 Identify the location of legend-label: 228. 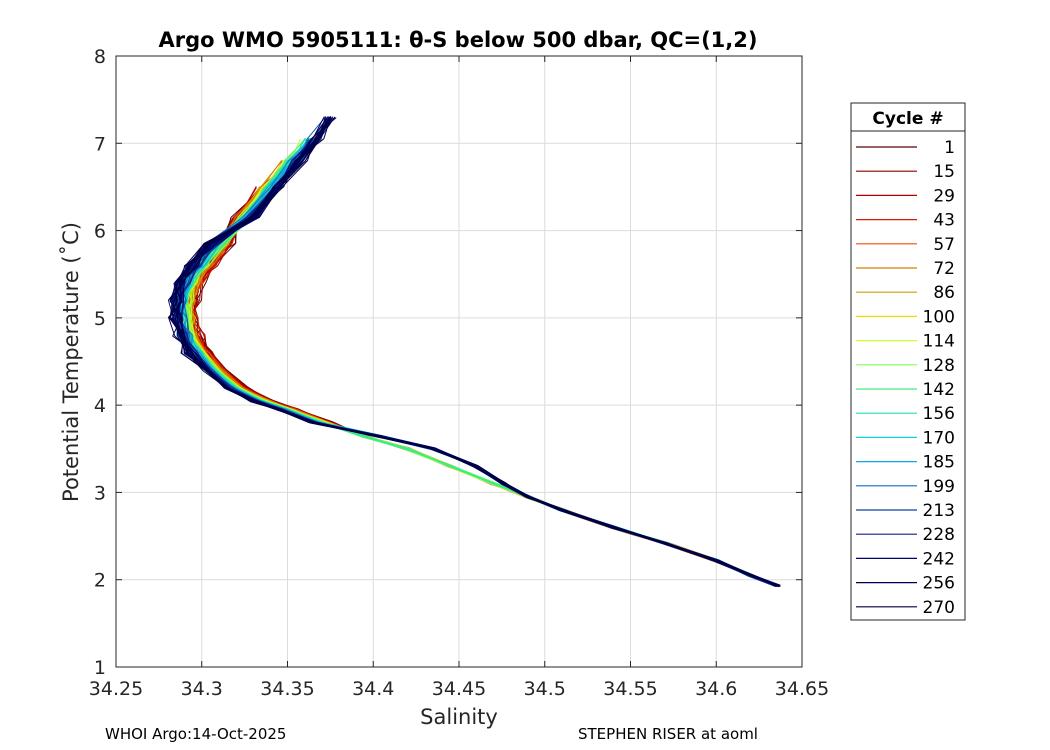
(939, 535).